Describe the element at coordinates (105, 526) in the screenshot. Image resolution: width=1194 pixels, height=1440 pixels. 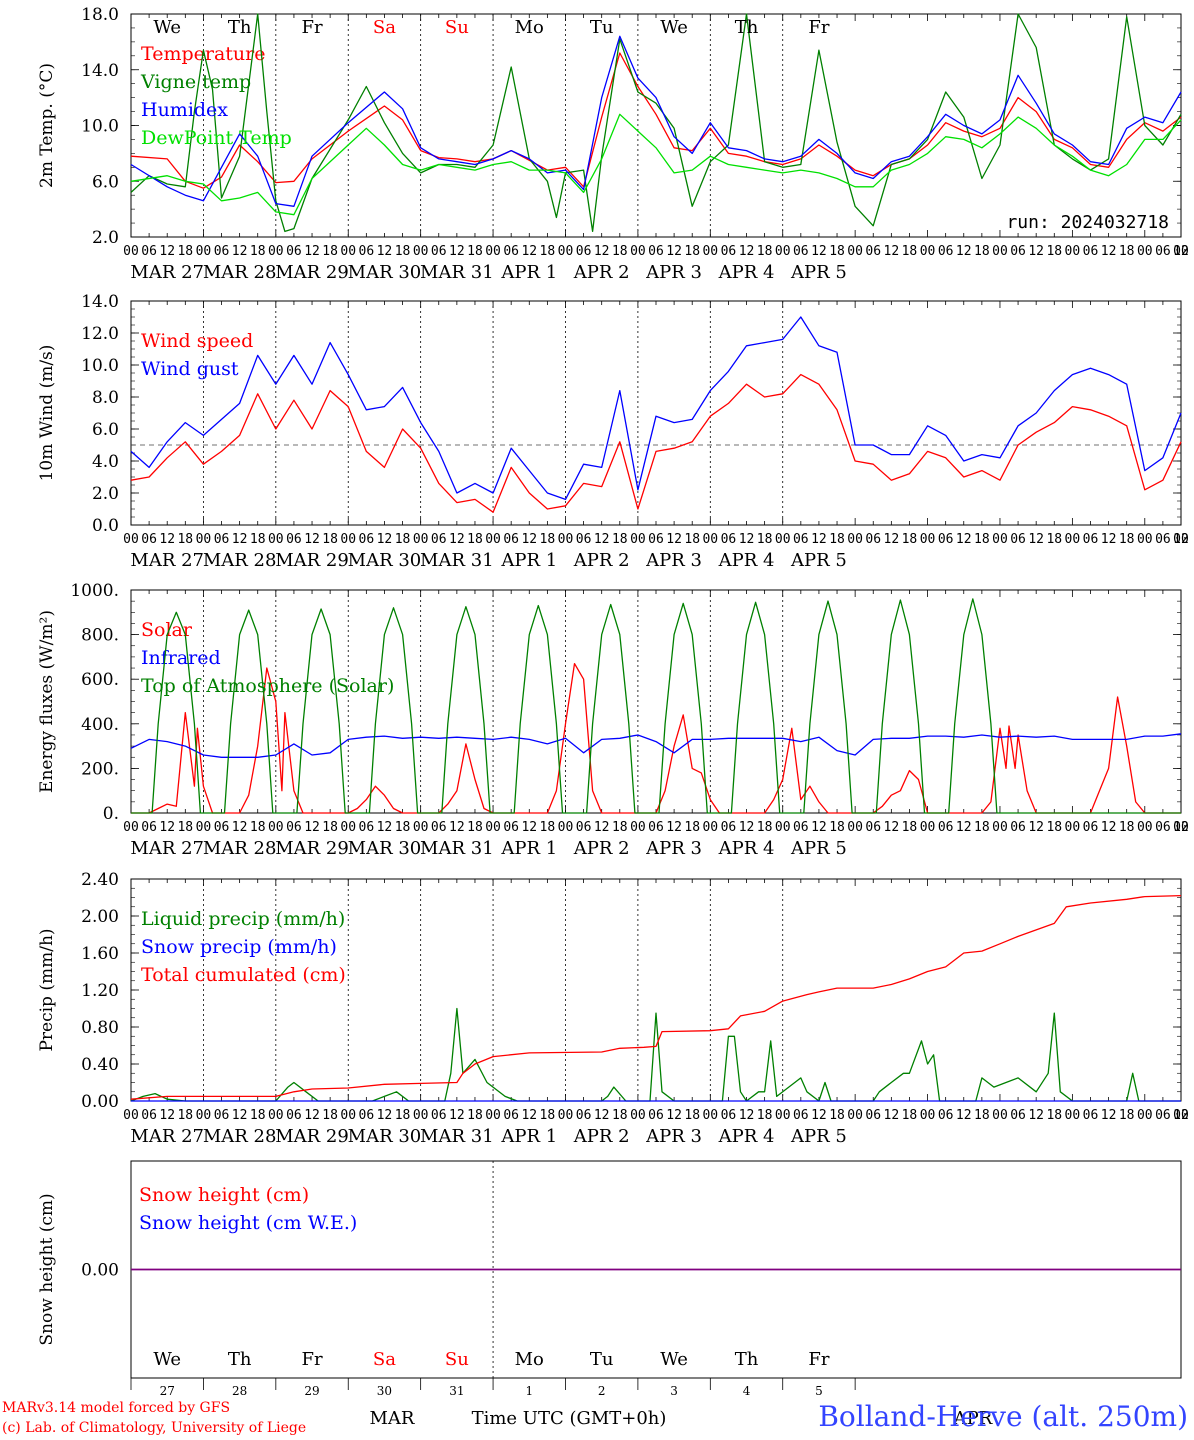
I see `y-tick-label: 0.0` at that location.